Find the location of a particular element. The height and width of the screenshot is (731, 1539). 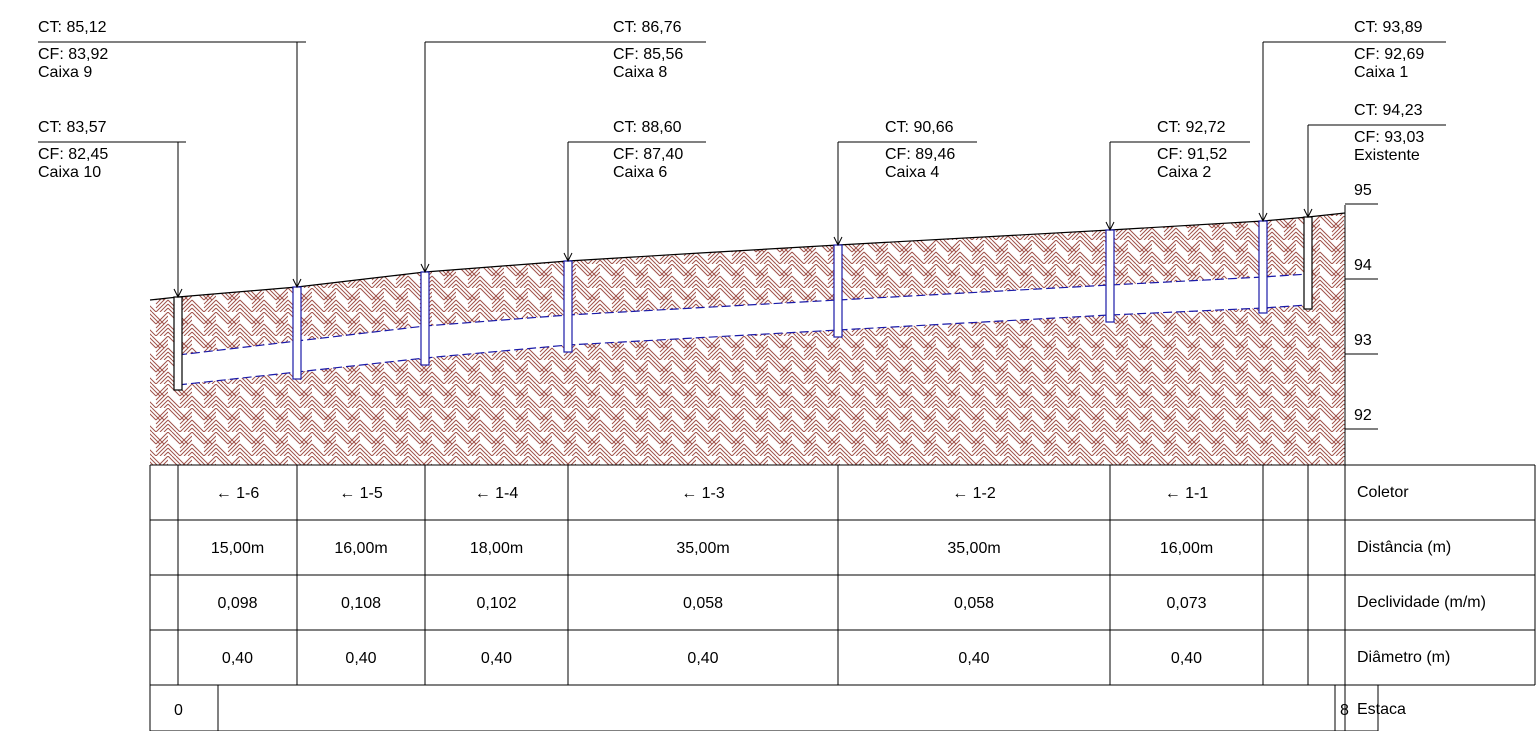

cf-label: CF: 82,45 is located at coordinates (73, 154).